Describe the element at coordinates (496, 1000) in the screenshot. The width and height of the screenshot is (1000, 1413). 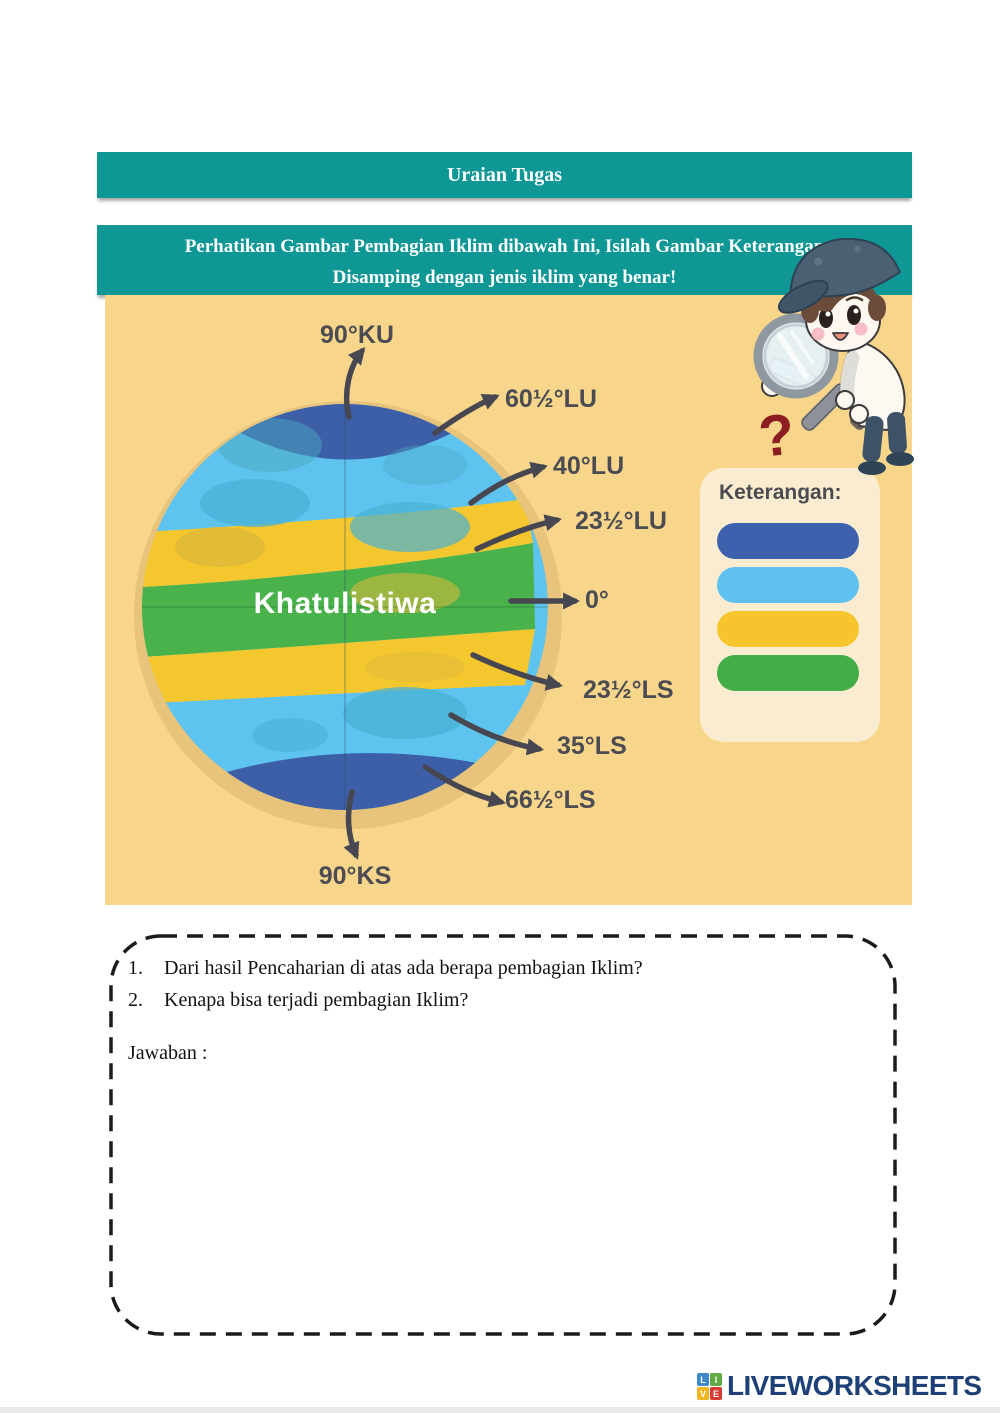
I see `question-item-2: 2. Kenapa bisa terjadi pembagian Iklim?` at that location.